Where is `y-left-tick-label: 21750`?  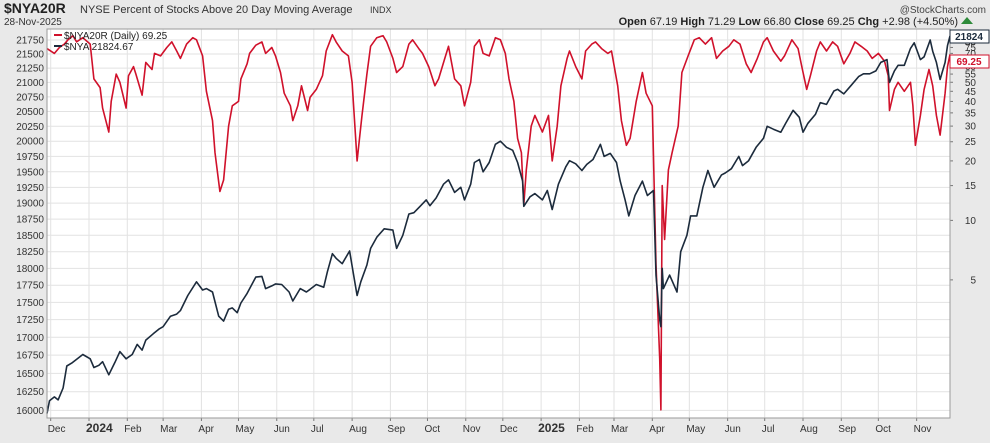
y-left-tick-label: 21750 is located at coordinates (30, 41).